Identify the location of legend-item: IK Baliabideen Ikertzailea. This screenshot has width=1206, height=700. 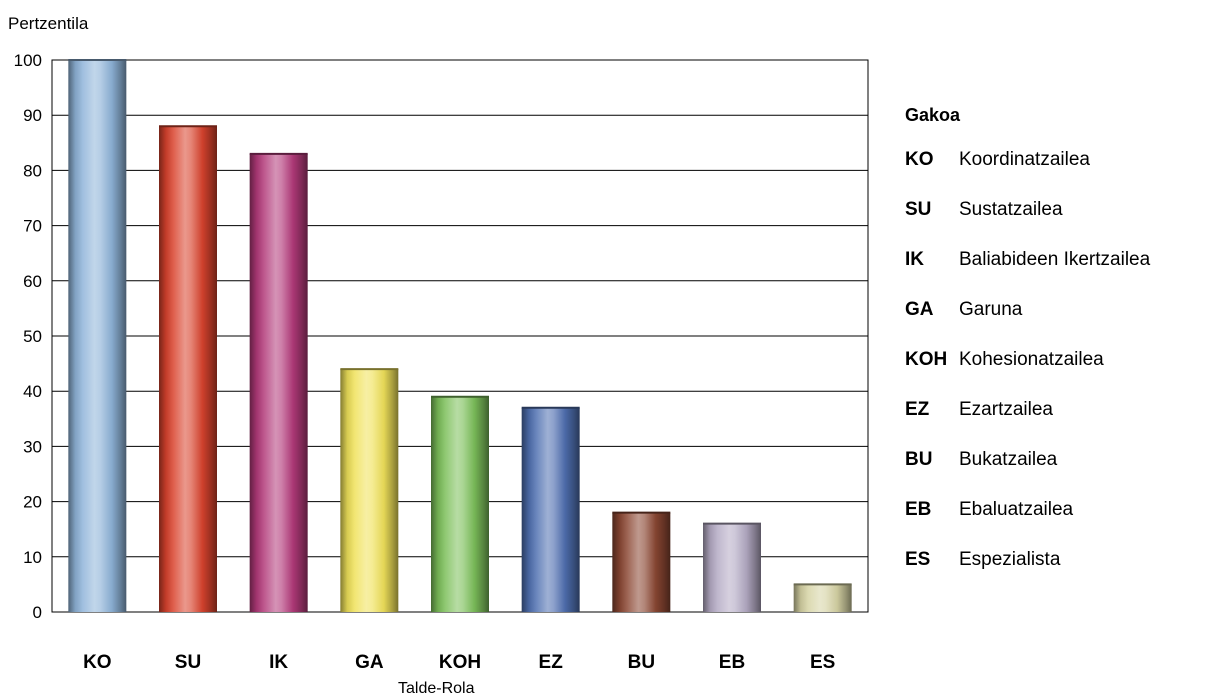
(1027, 260).